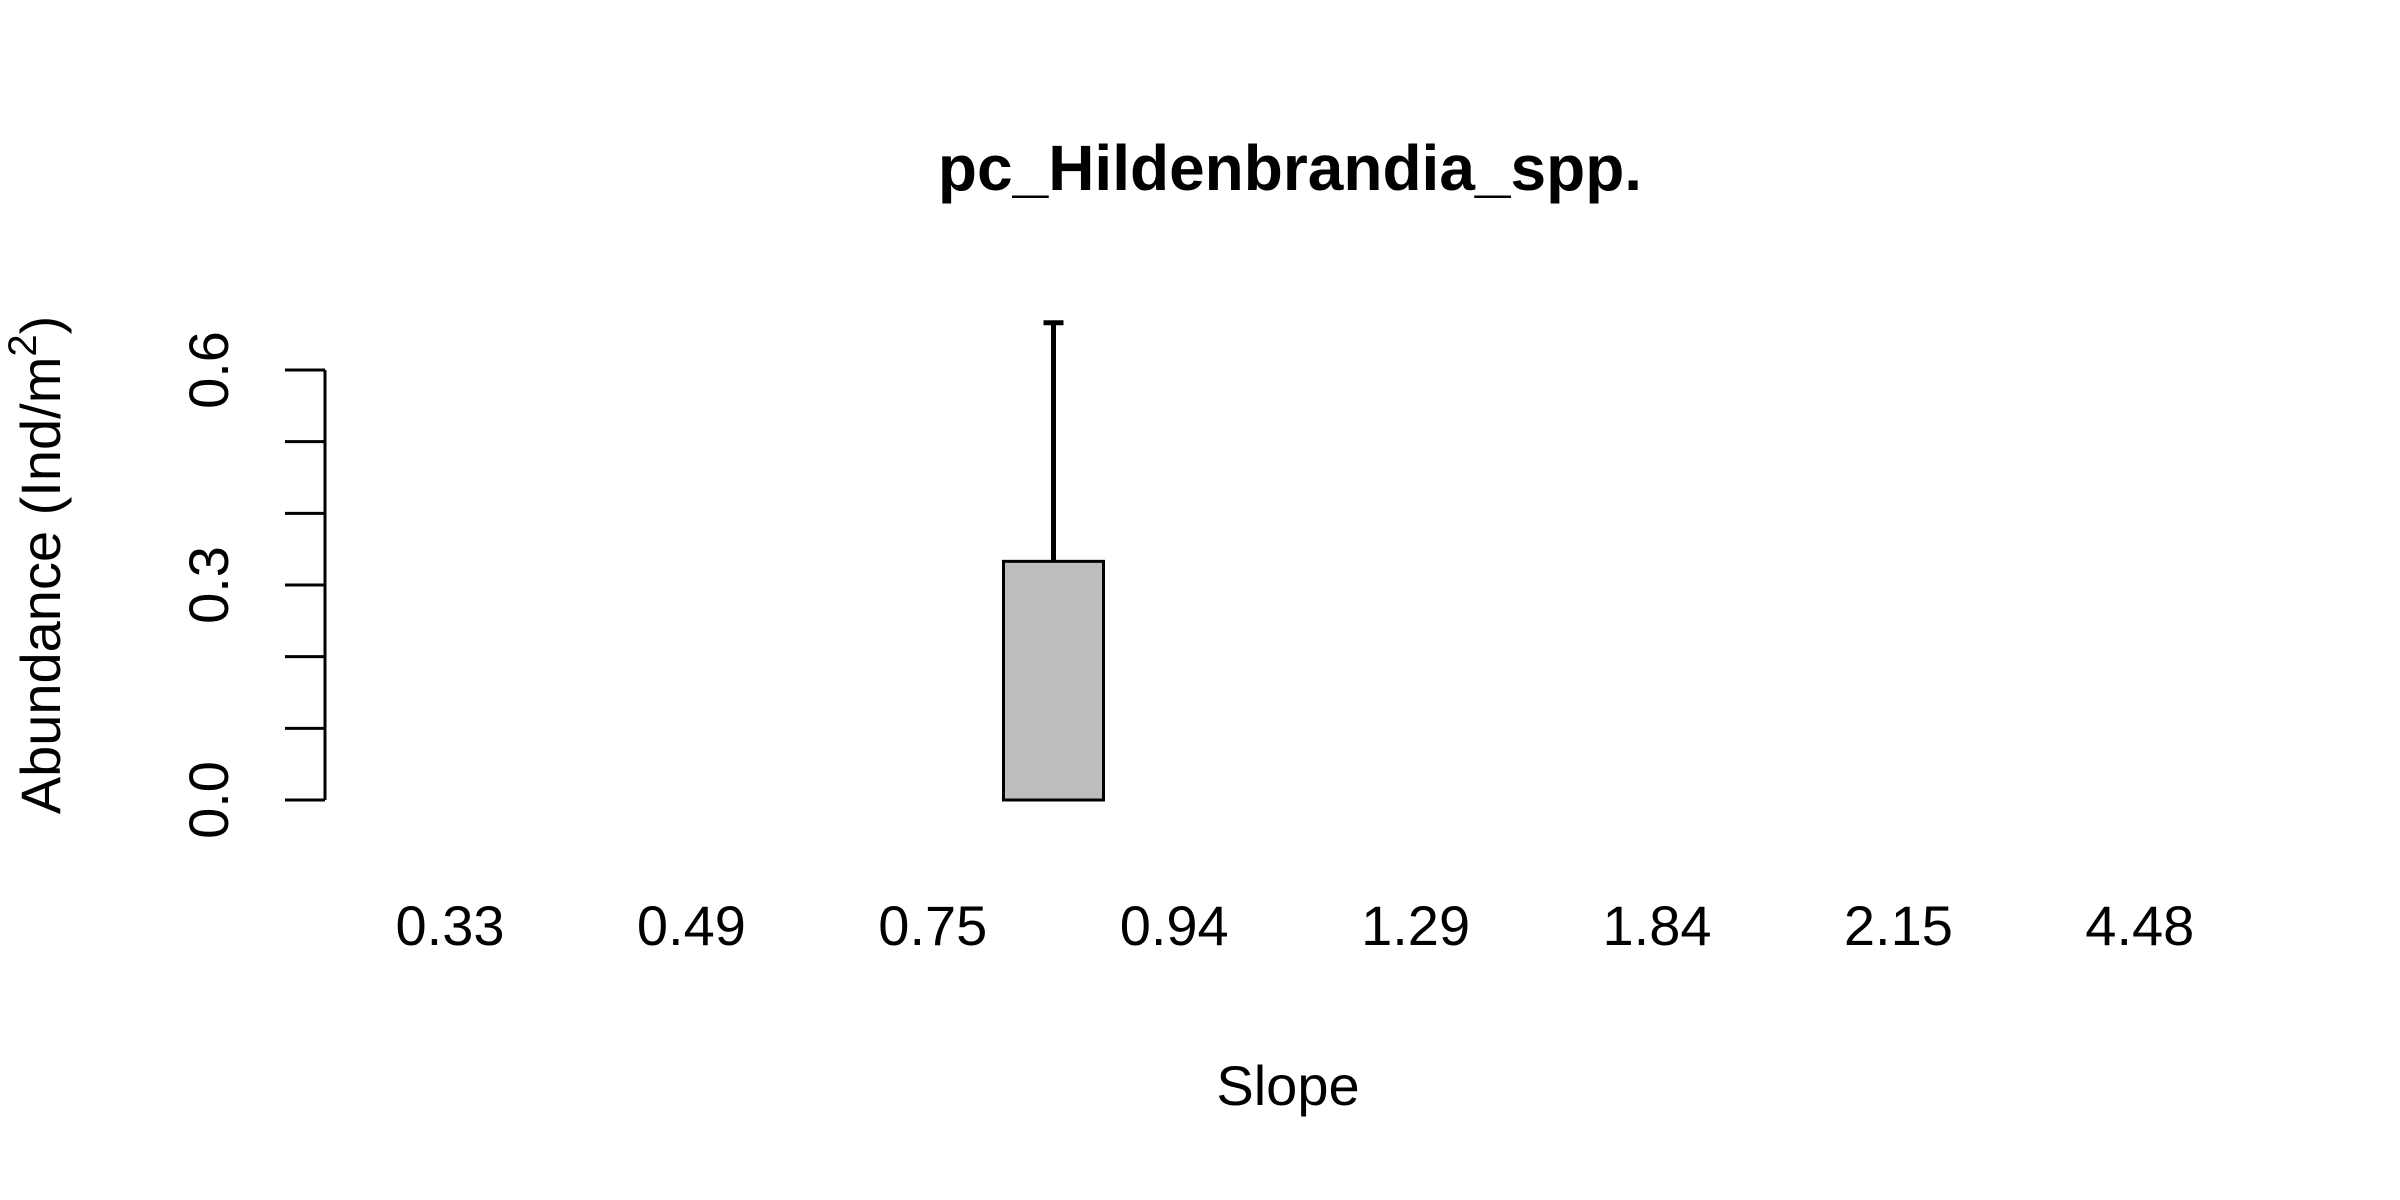 This screenshot has width=2400, height=1200. Describe the element at coordinates (40, 586) in the screenshot. I see `y-axis-label-main: Abundance (Ind/m` at that location.